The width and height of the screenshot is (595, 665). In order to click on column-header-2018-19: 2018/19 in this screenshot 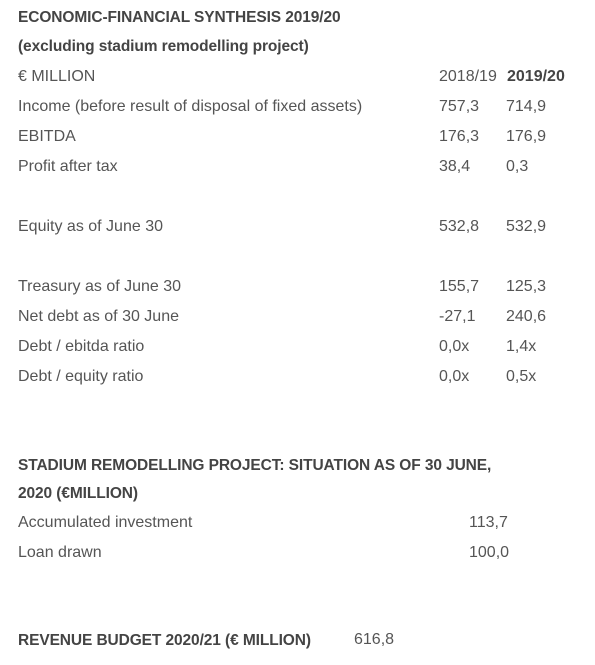, I will do `click(468, 76)`.